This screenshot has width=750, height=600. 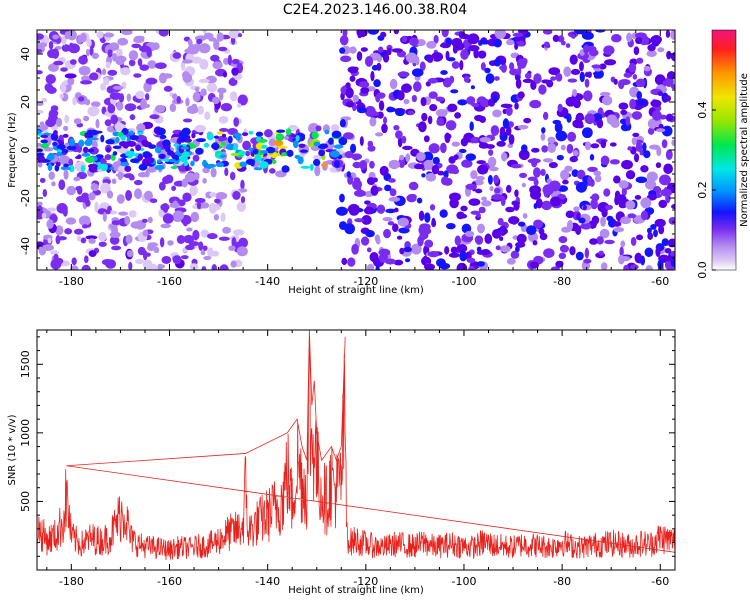 I want to click on spectrogram-x-axis-label: Height of straight line (km), so click(x=356, y=290).